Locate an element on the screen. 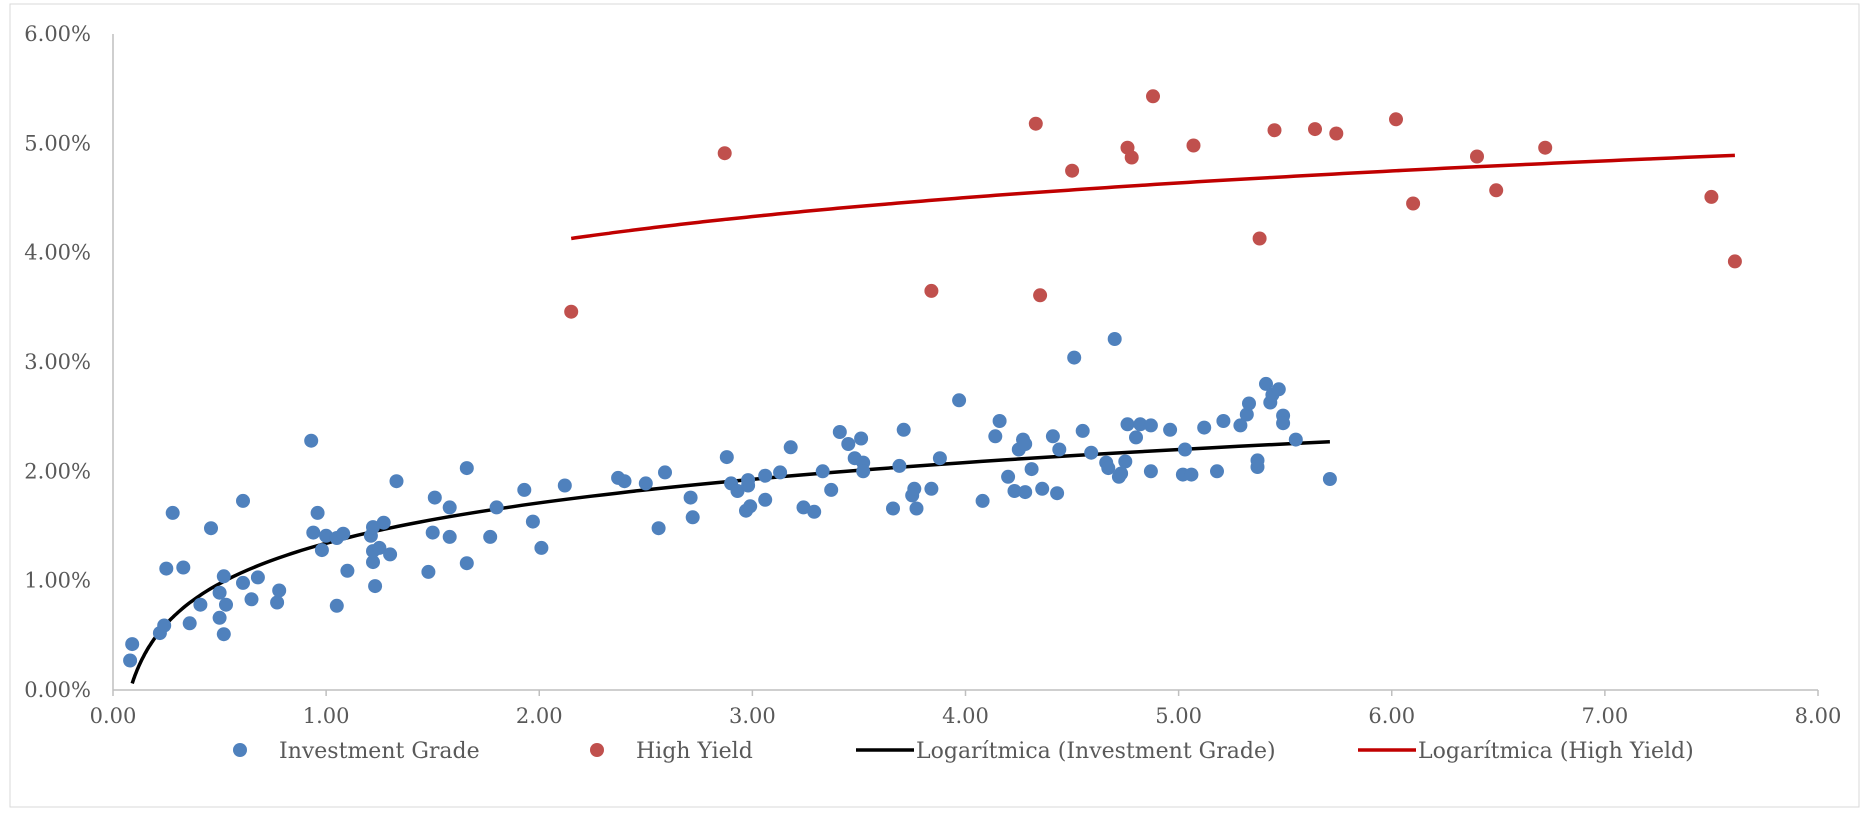  x-tick-label: 7.00 is located at coordinates (1604, 716).